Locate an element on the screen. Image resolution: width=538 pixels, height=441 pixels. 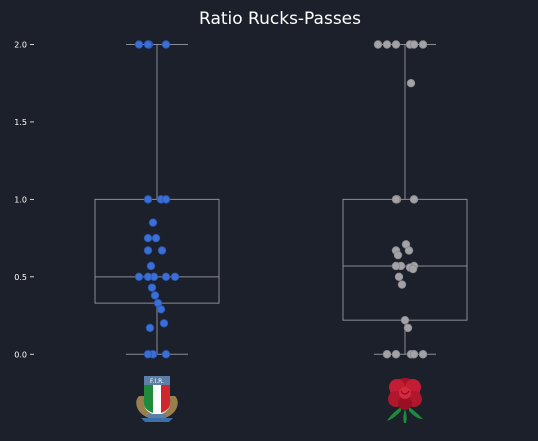
y-tick-label-1: 0.5 is located at coordinates (20, 277).